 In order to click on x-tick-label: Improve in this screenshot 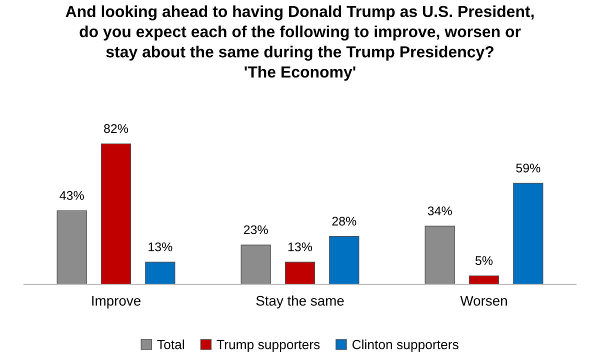, I will do `click(116, 302)`.